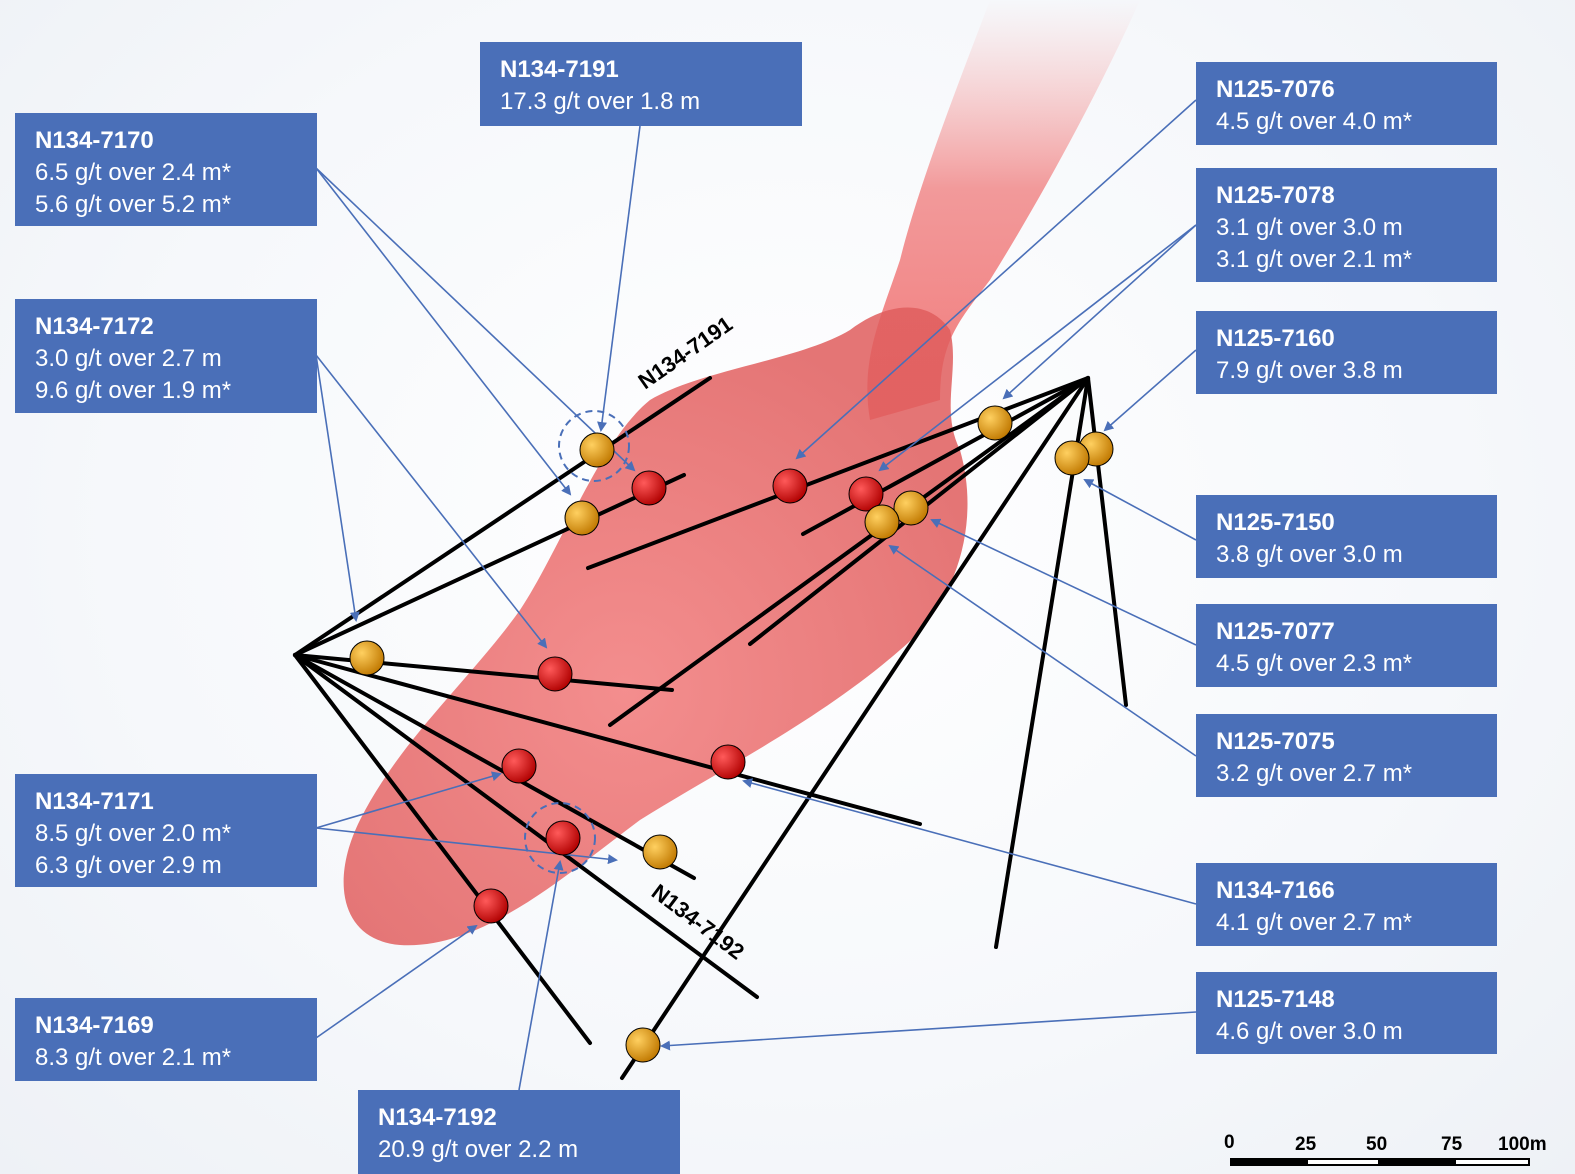 This screenshot has height=1174, width=1575. What do you see at coordinates (94, 801) in the screenshot?
I see `hole-id: N134-7171` at bounding box center [94, 801].